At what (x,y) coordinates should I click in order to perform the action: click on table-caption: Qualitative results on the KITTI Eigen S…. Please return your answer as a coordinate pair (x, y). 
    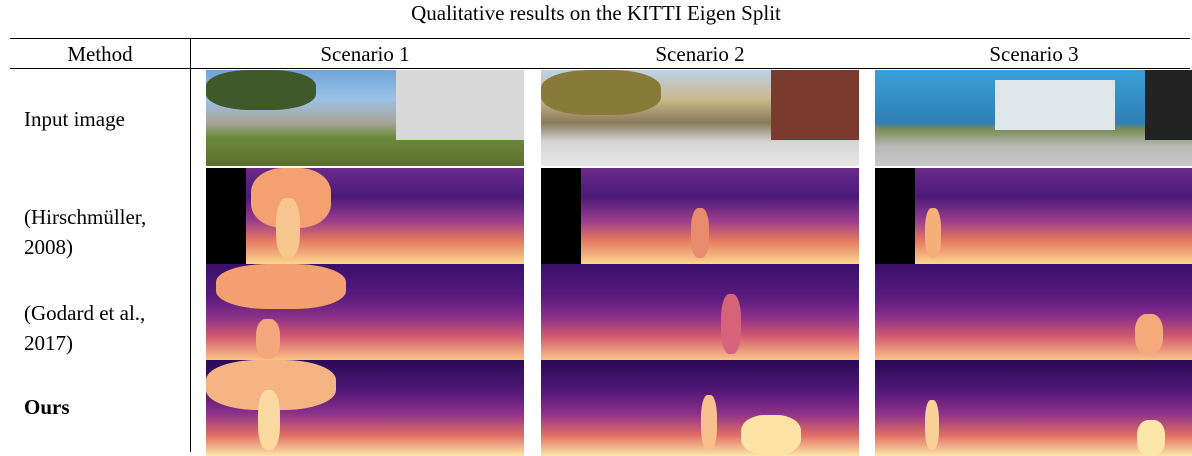
    Looking at the image, I should click on (596, 13).